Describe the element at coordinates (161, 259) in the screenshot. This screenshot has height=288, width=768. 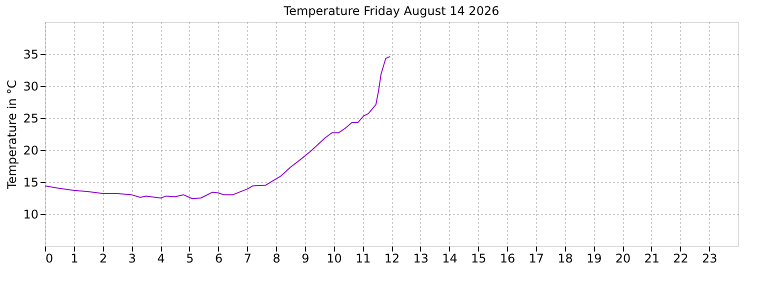
I see `x-tick-label: 4` at that location.